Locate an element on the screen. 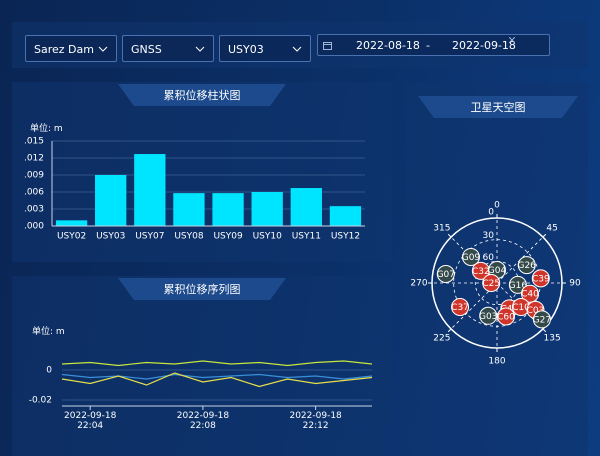 The image size is (600, 456). x-tick-label: USY02 is located at coordinates (71, 237).